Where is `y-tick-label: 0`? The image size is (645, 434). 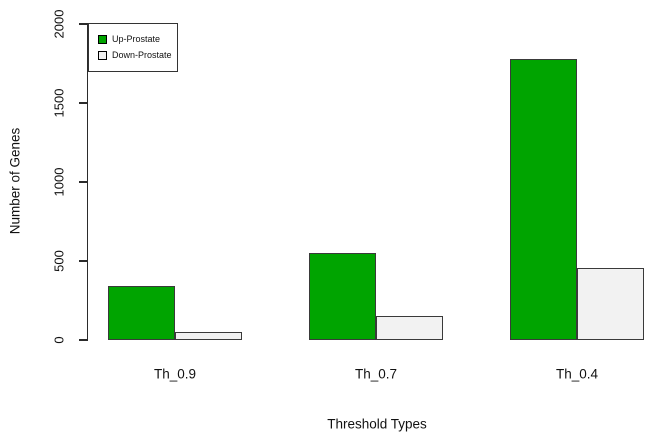 y-tick-label: 0 is located at coordinates (59, 340).